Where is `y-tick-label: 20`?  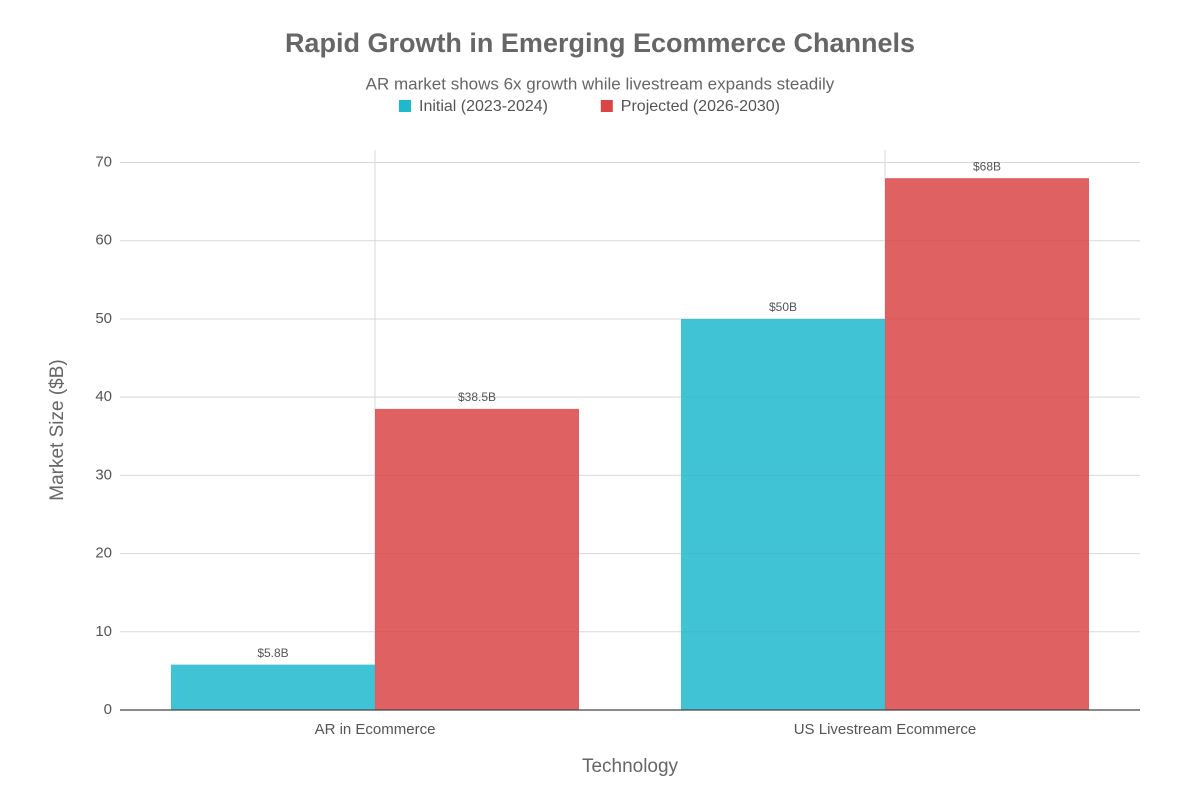 y-tick-label: 20 is located at coordinates (103, 553).